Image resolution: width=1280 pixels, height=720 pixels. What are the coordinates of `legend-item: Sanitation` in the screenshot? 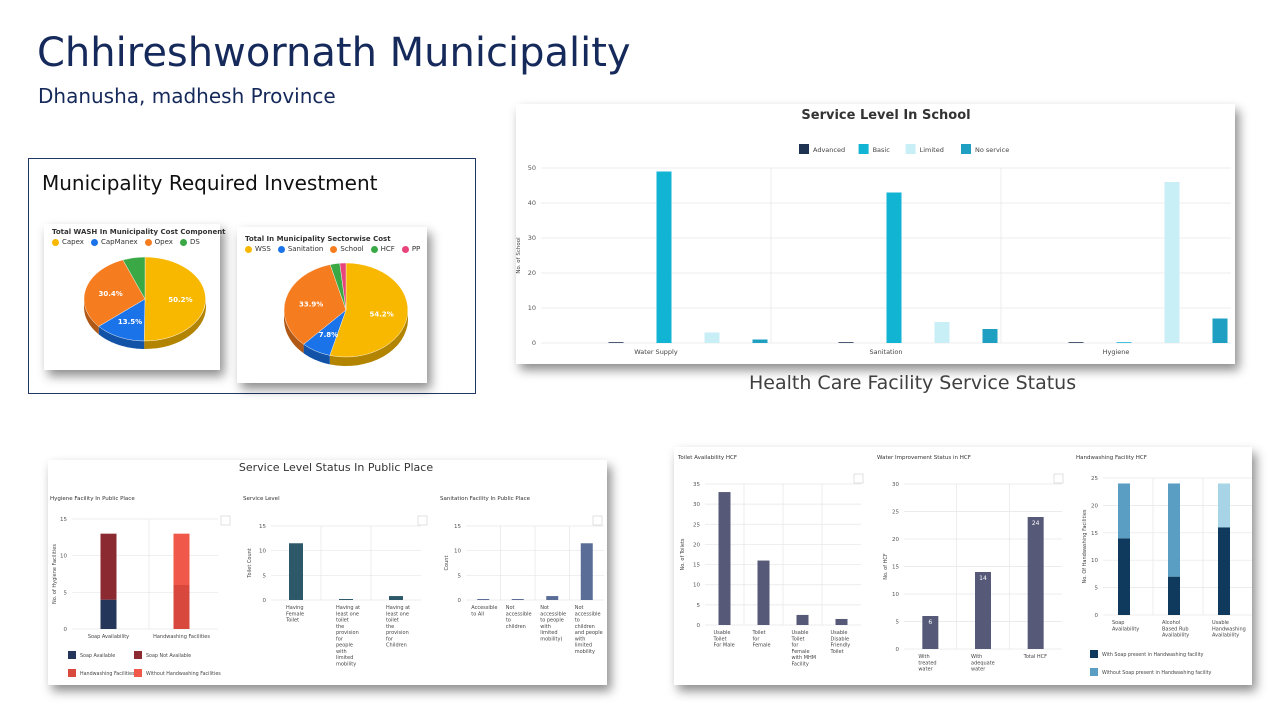 It's located at (300, 249).